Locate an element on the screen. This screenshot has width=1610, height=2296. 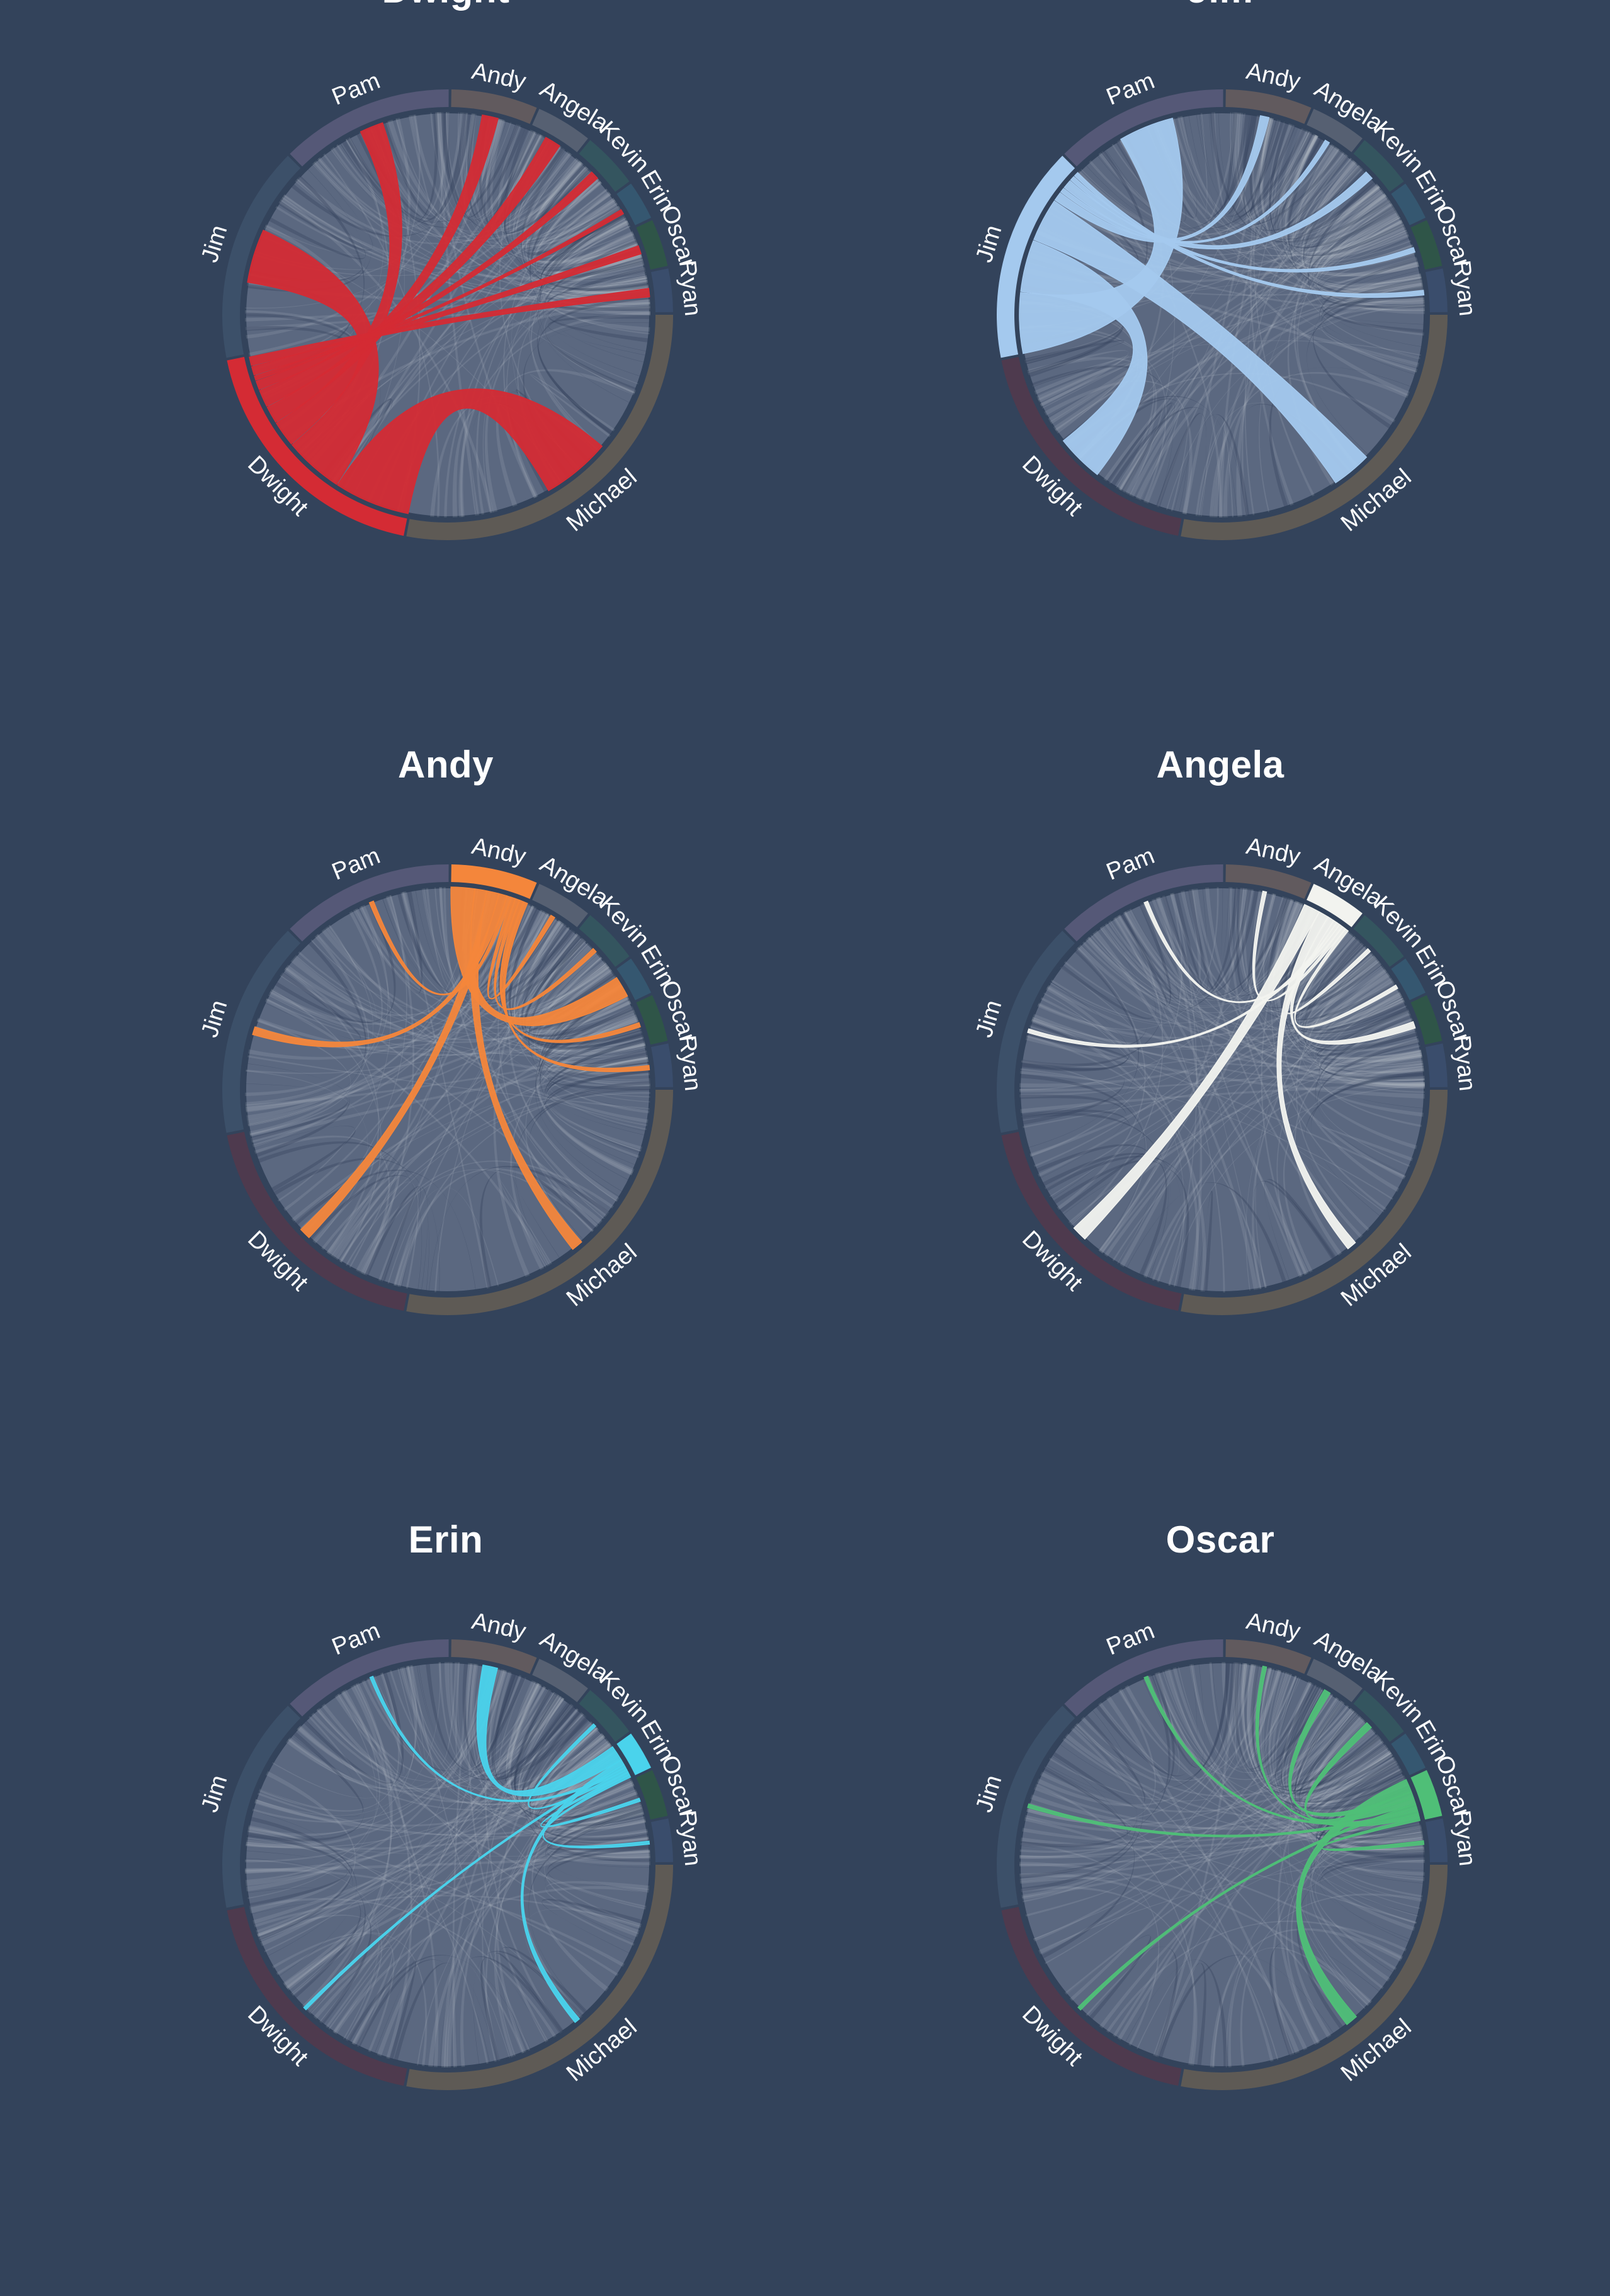
segment-jim is located at coordinates (261, 1806).